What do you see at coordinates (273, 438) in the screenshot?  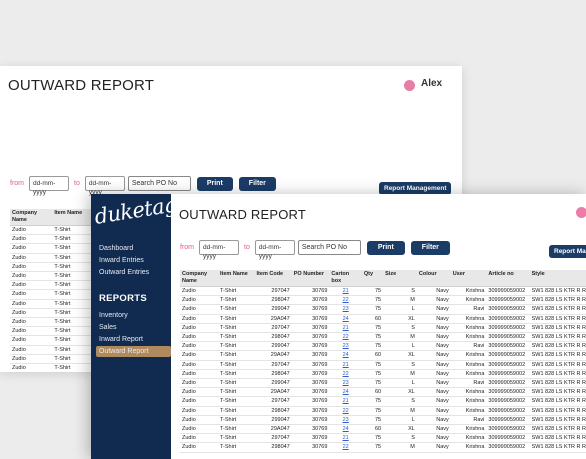 I see `table-cell: 297047` at bounding box center [273, 438].